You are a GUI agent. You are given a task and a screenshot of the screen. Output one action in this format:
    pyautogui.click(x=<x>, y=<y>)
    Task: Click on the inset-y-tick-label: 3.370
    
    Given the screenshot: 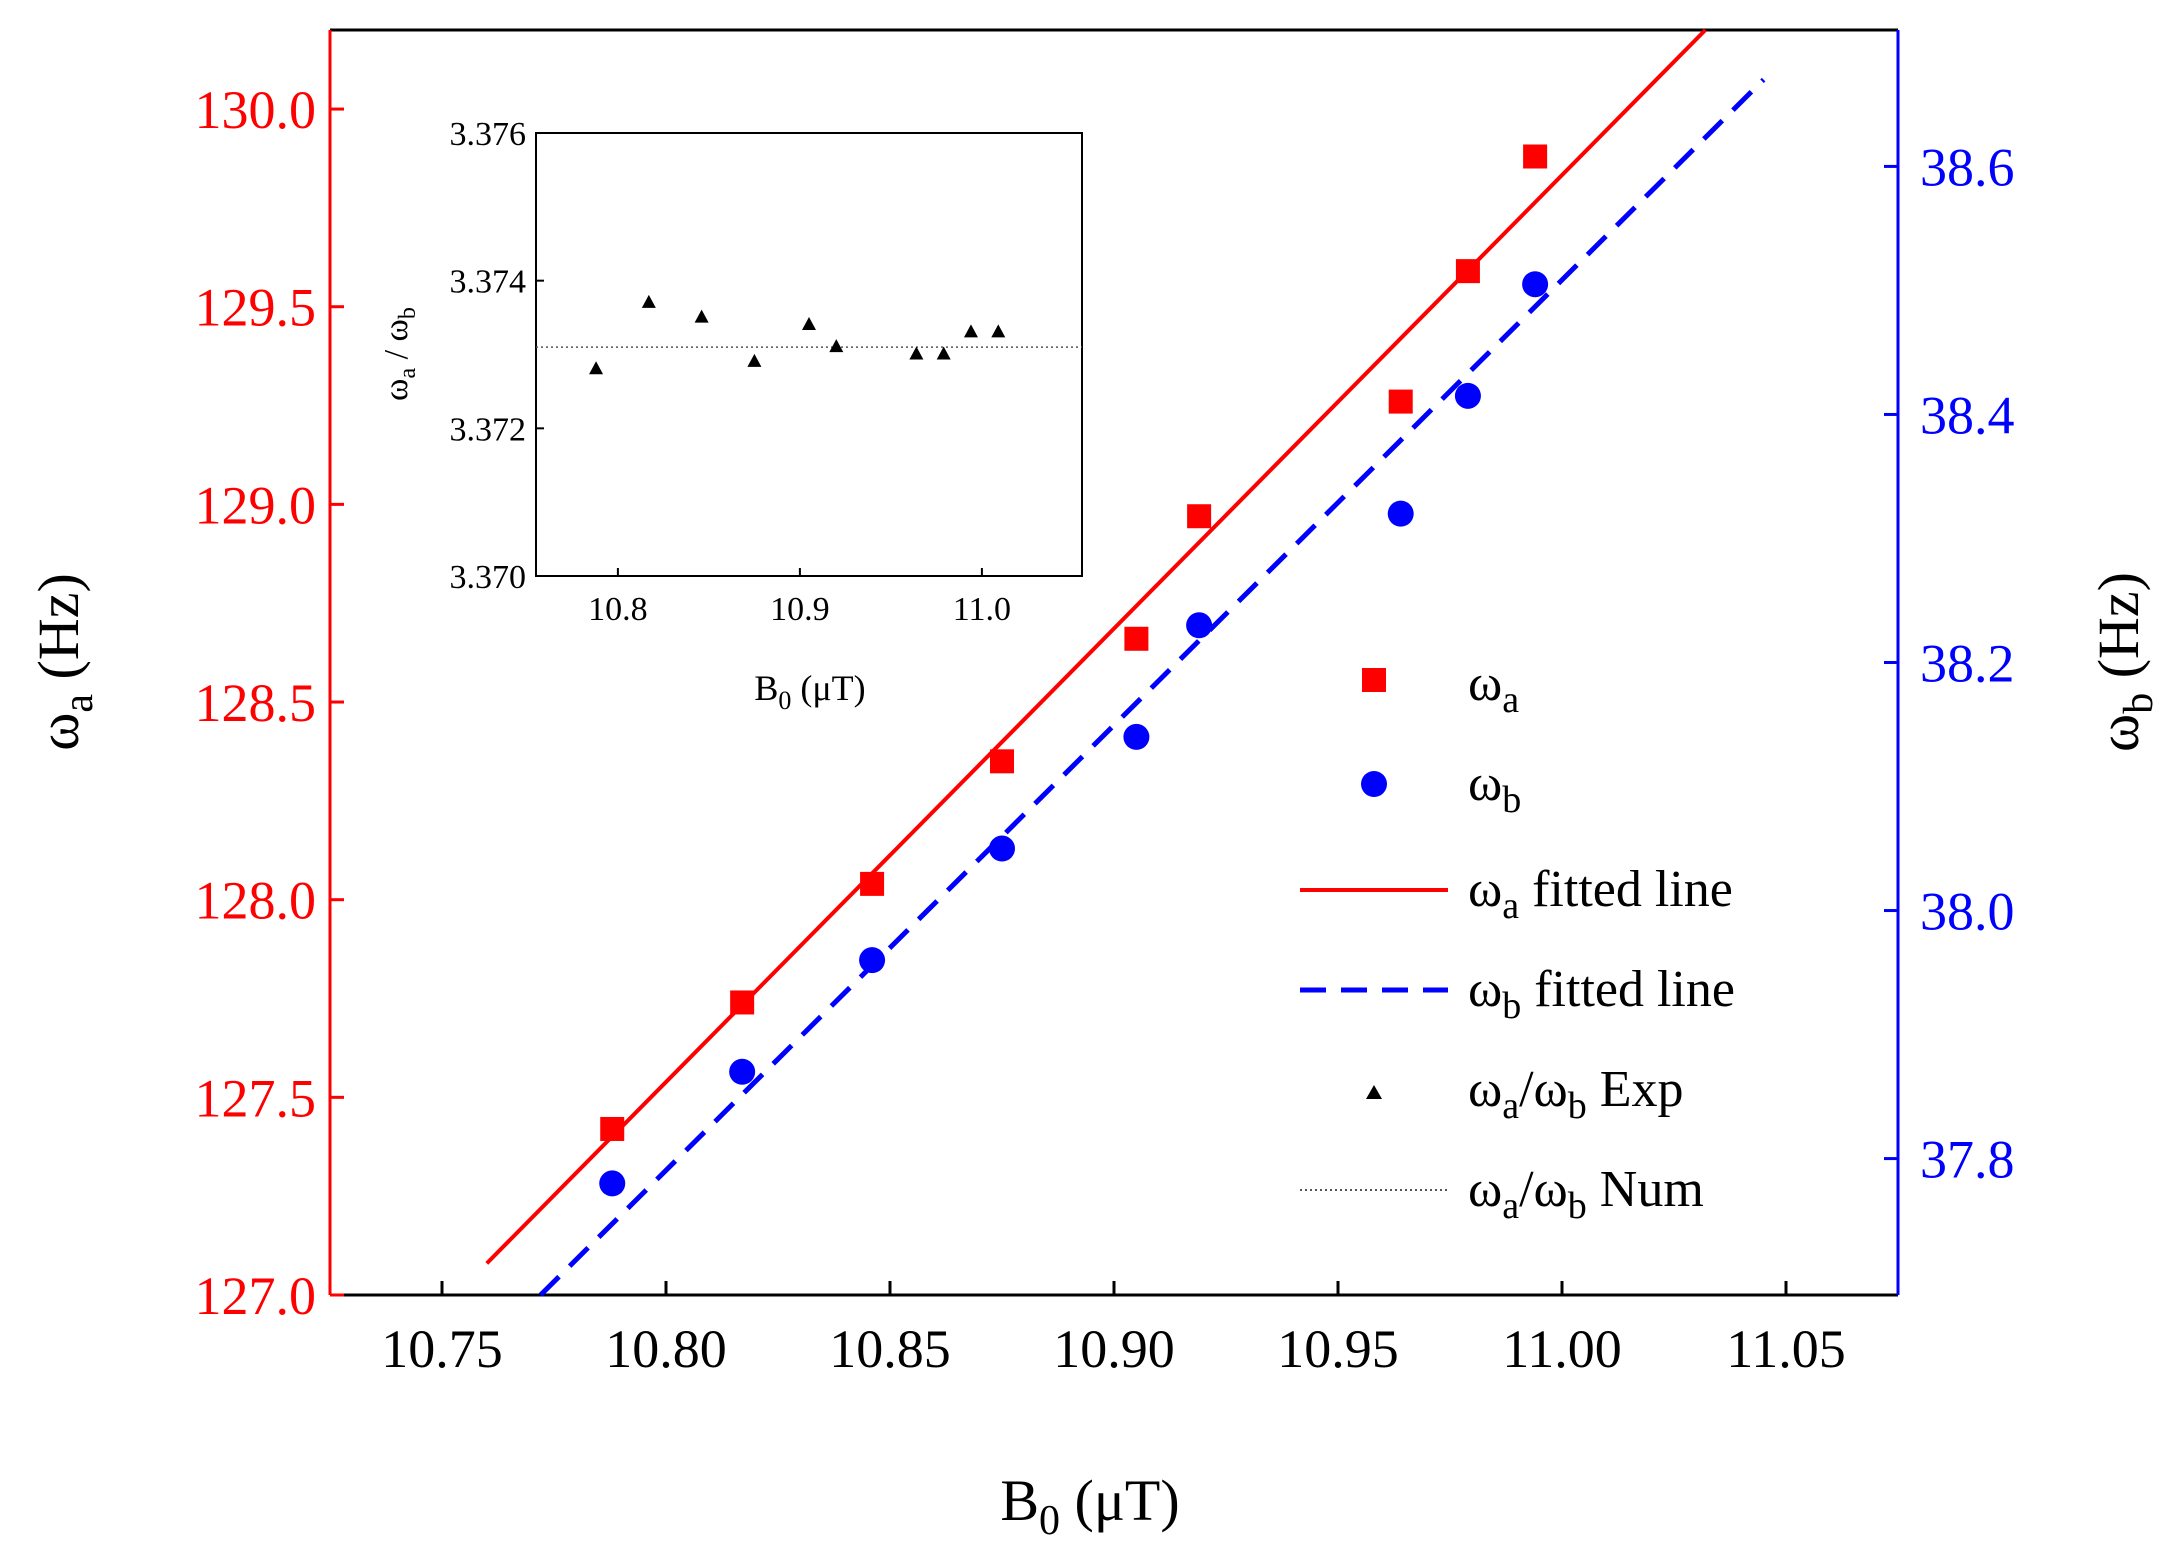 What is the action you would take?
    pyautogui.click(x=488, y=577)
    